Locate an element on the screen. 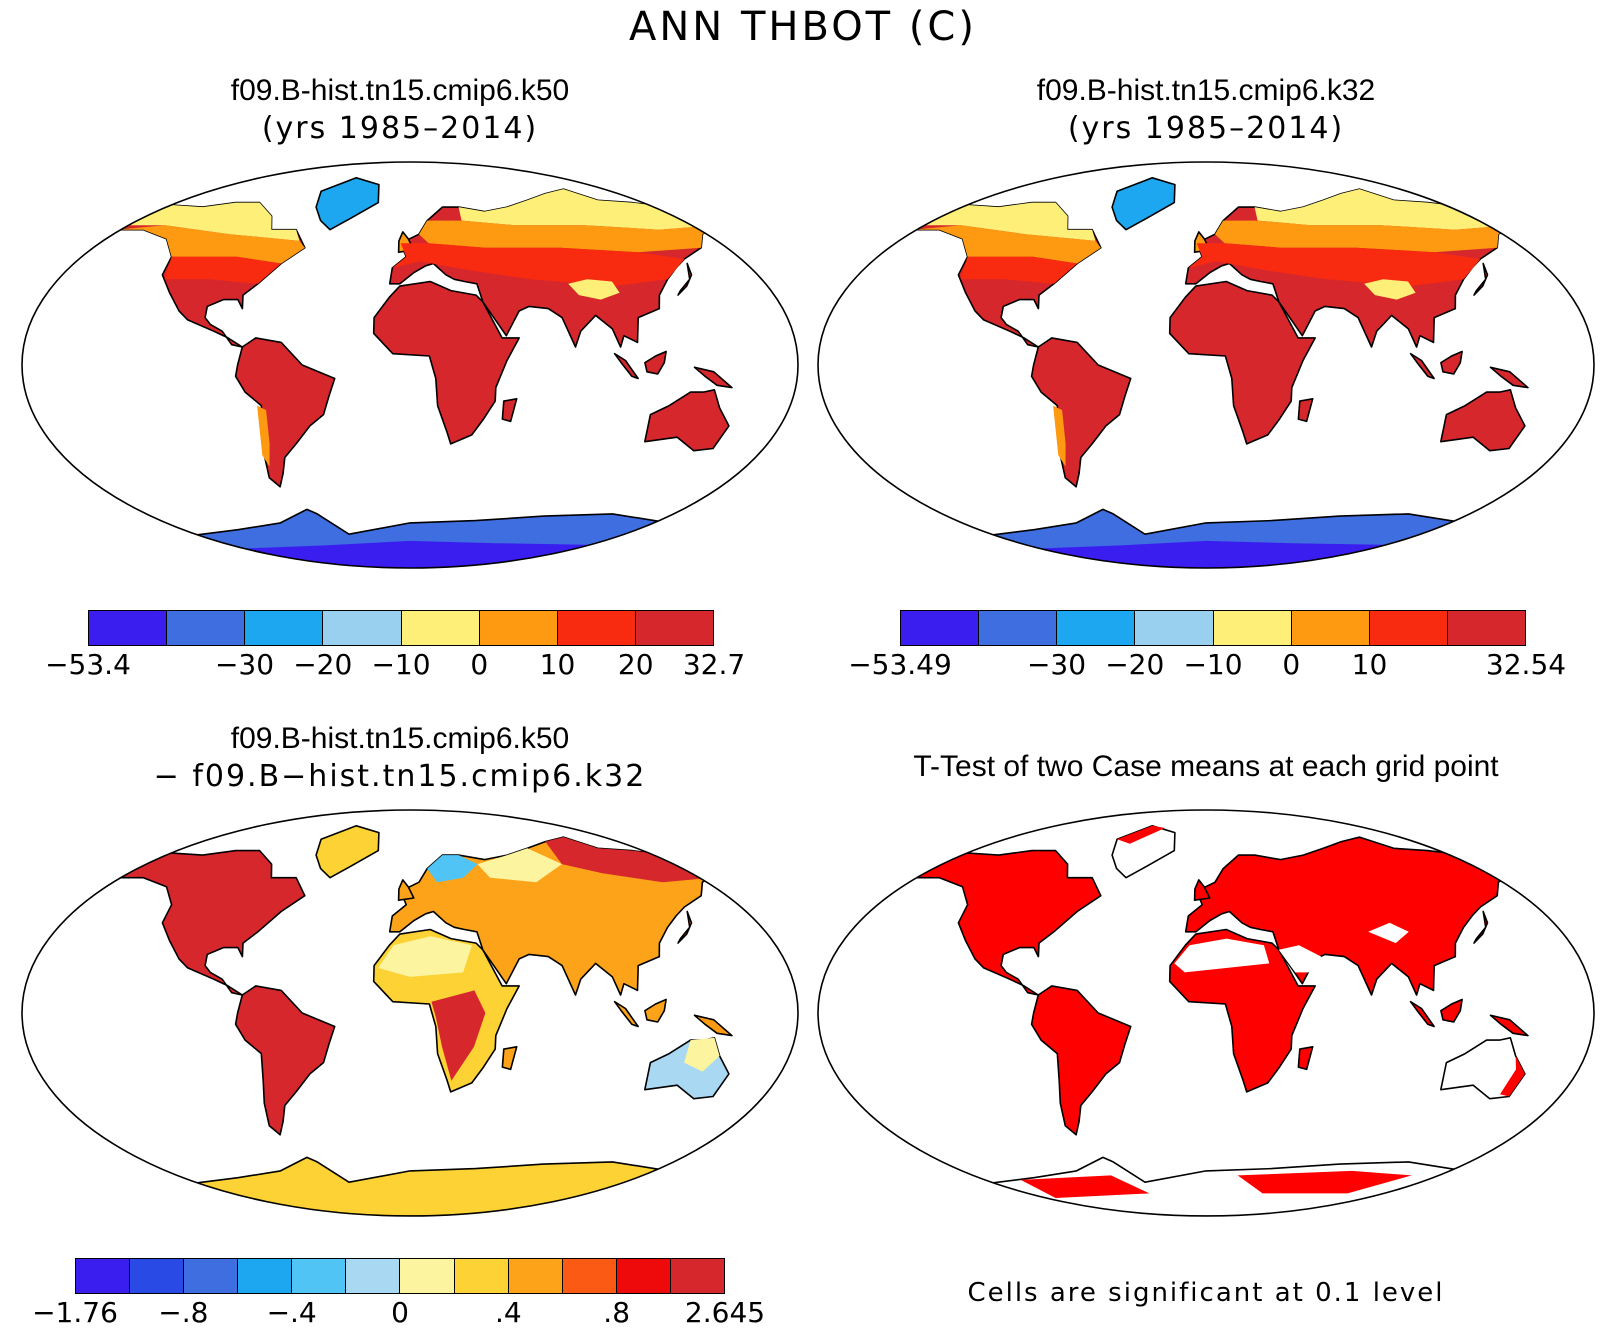  landmass-north-america is located at coordinates (1006, 922).